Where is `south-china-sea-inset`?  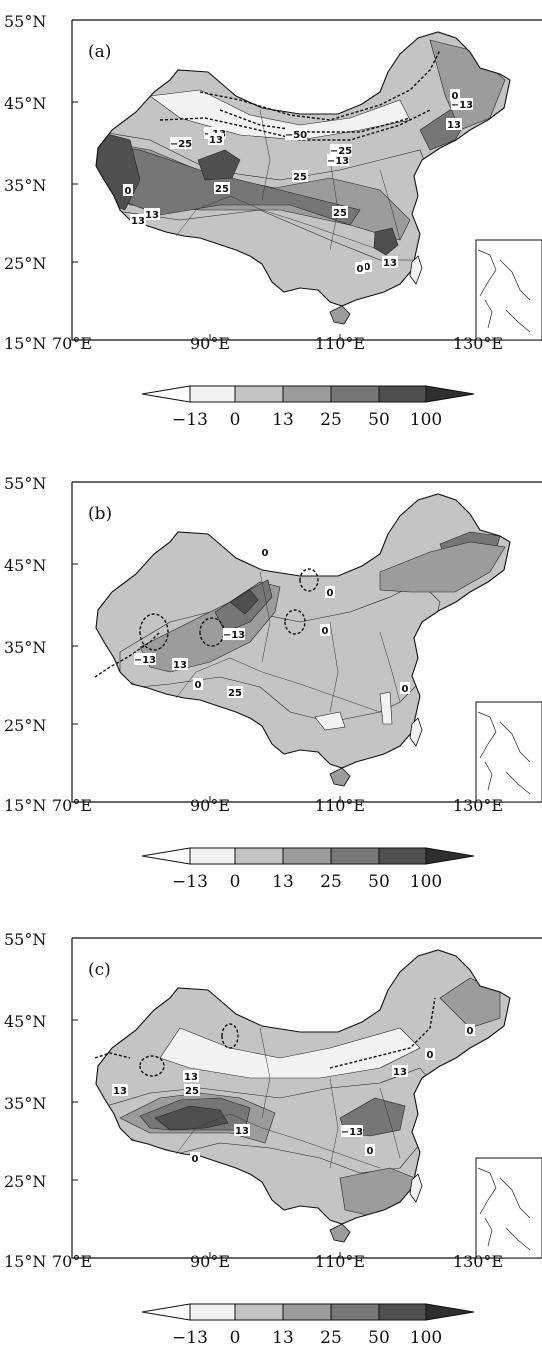
south-china-sea-inset is located at coordinates (508, 290).